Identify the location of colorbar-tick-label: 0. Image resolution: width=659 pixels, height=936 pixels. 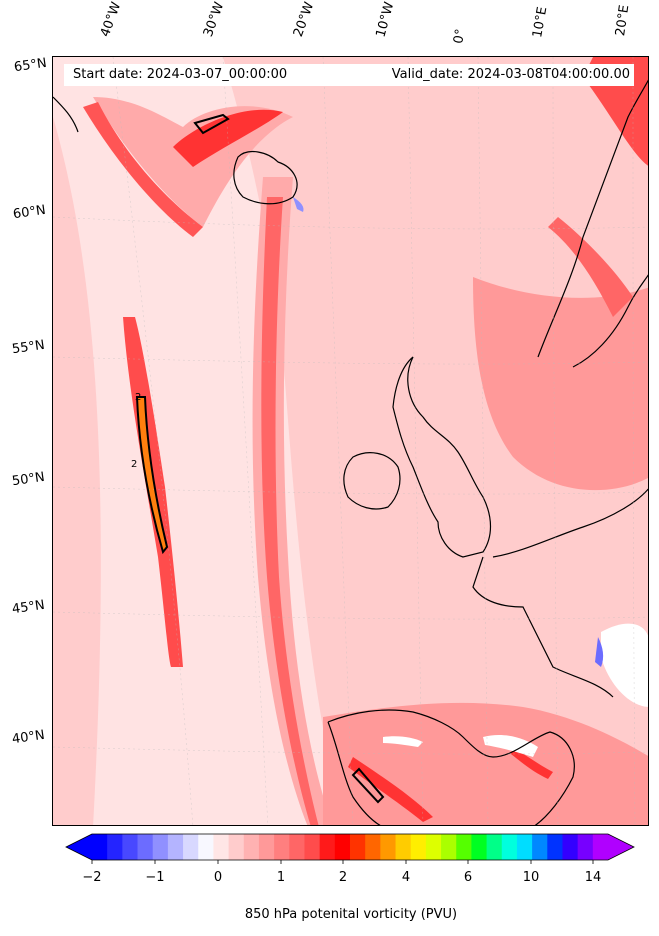
(218, 877).